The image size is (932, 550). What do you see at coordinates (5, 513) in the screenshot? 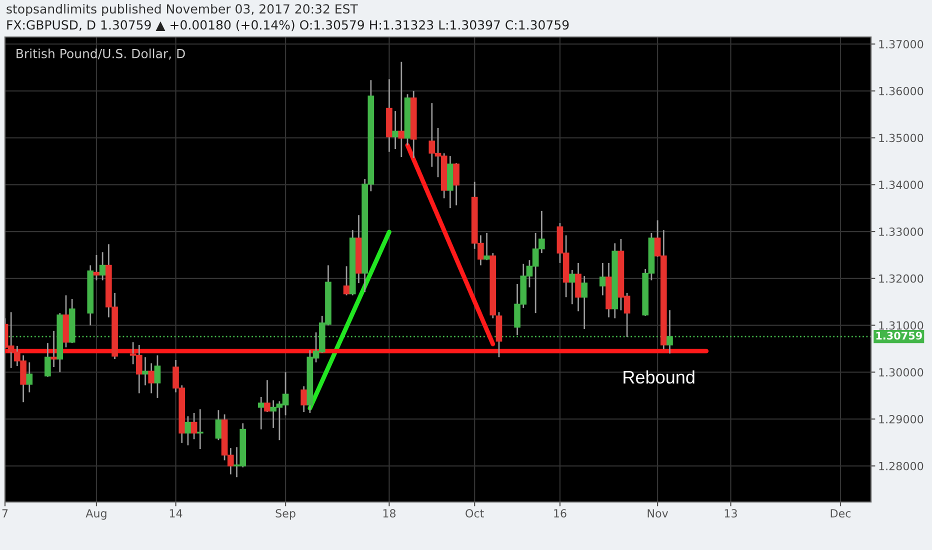
I see `x-tick-label: 7` at bounding box center [5, 513].